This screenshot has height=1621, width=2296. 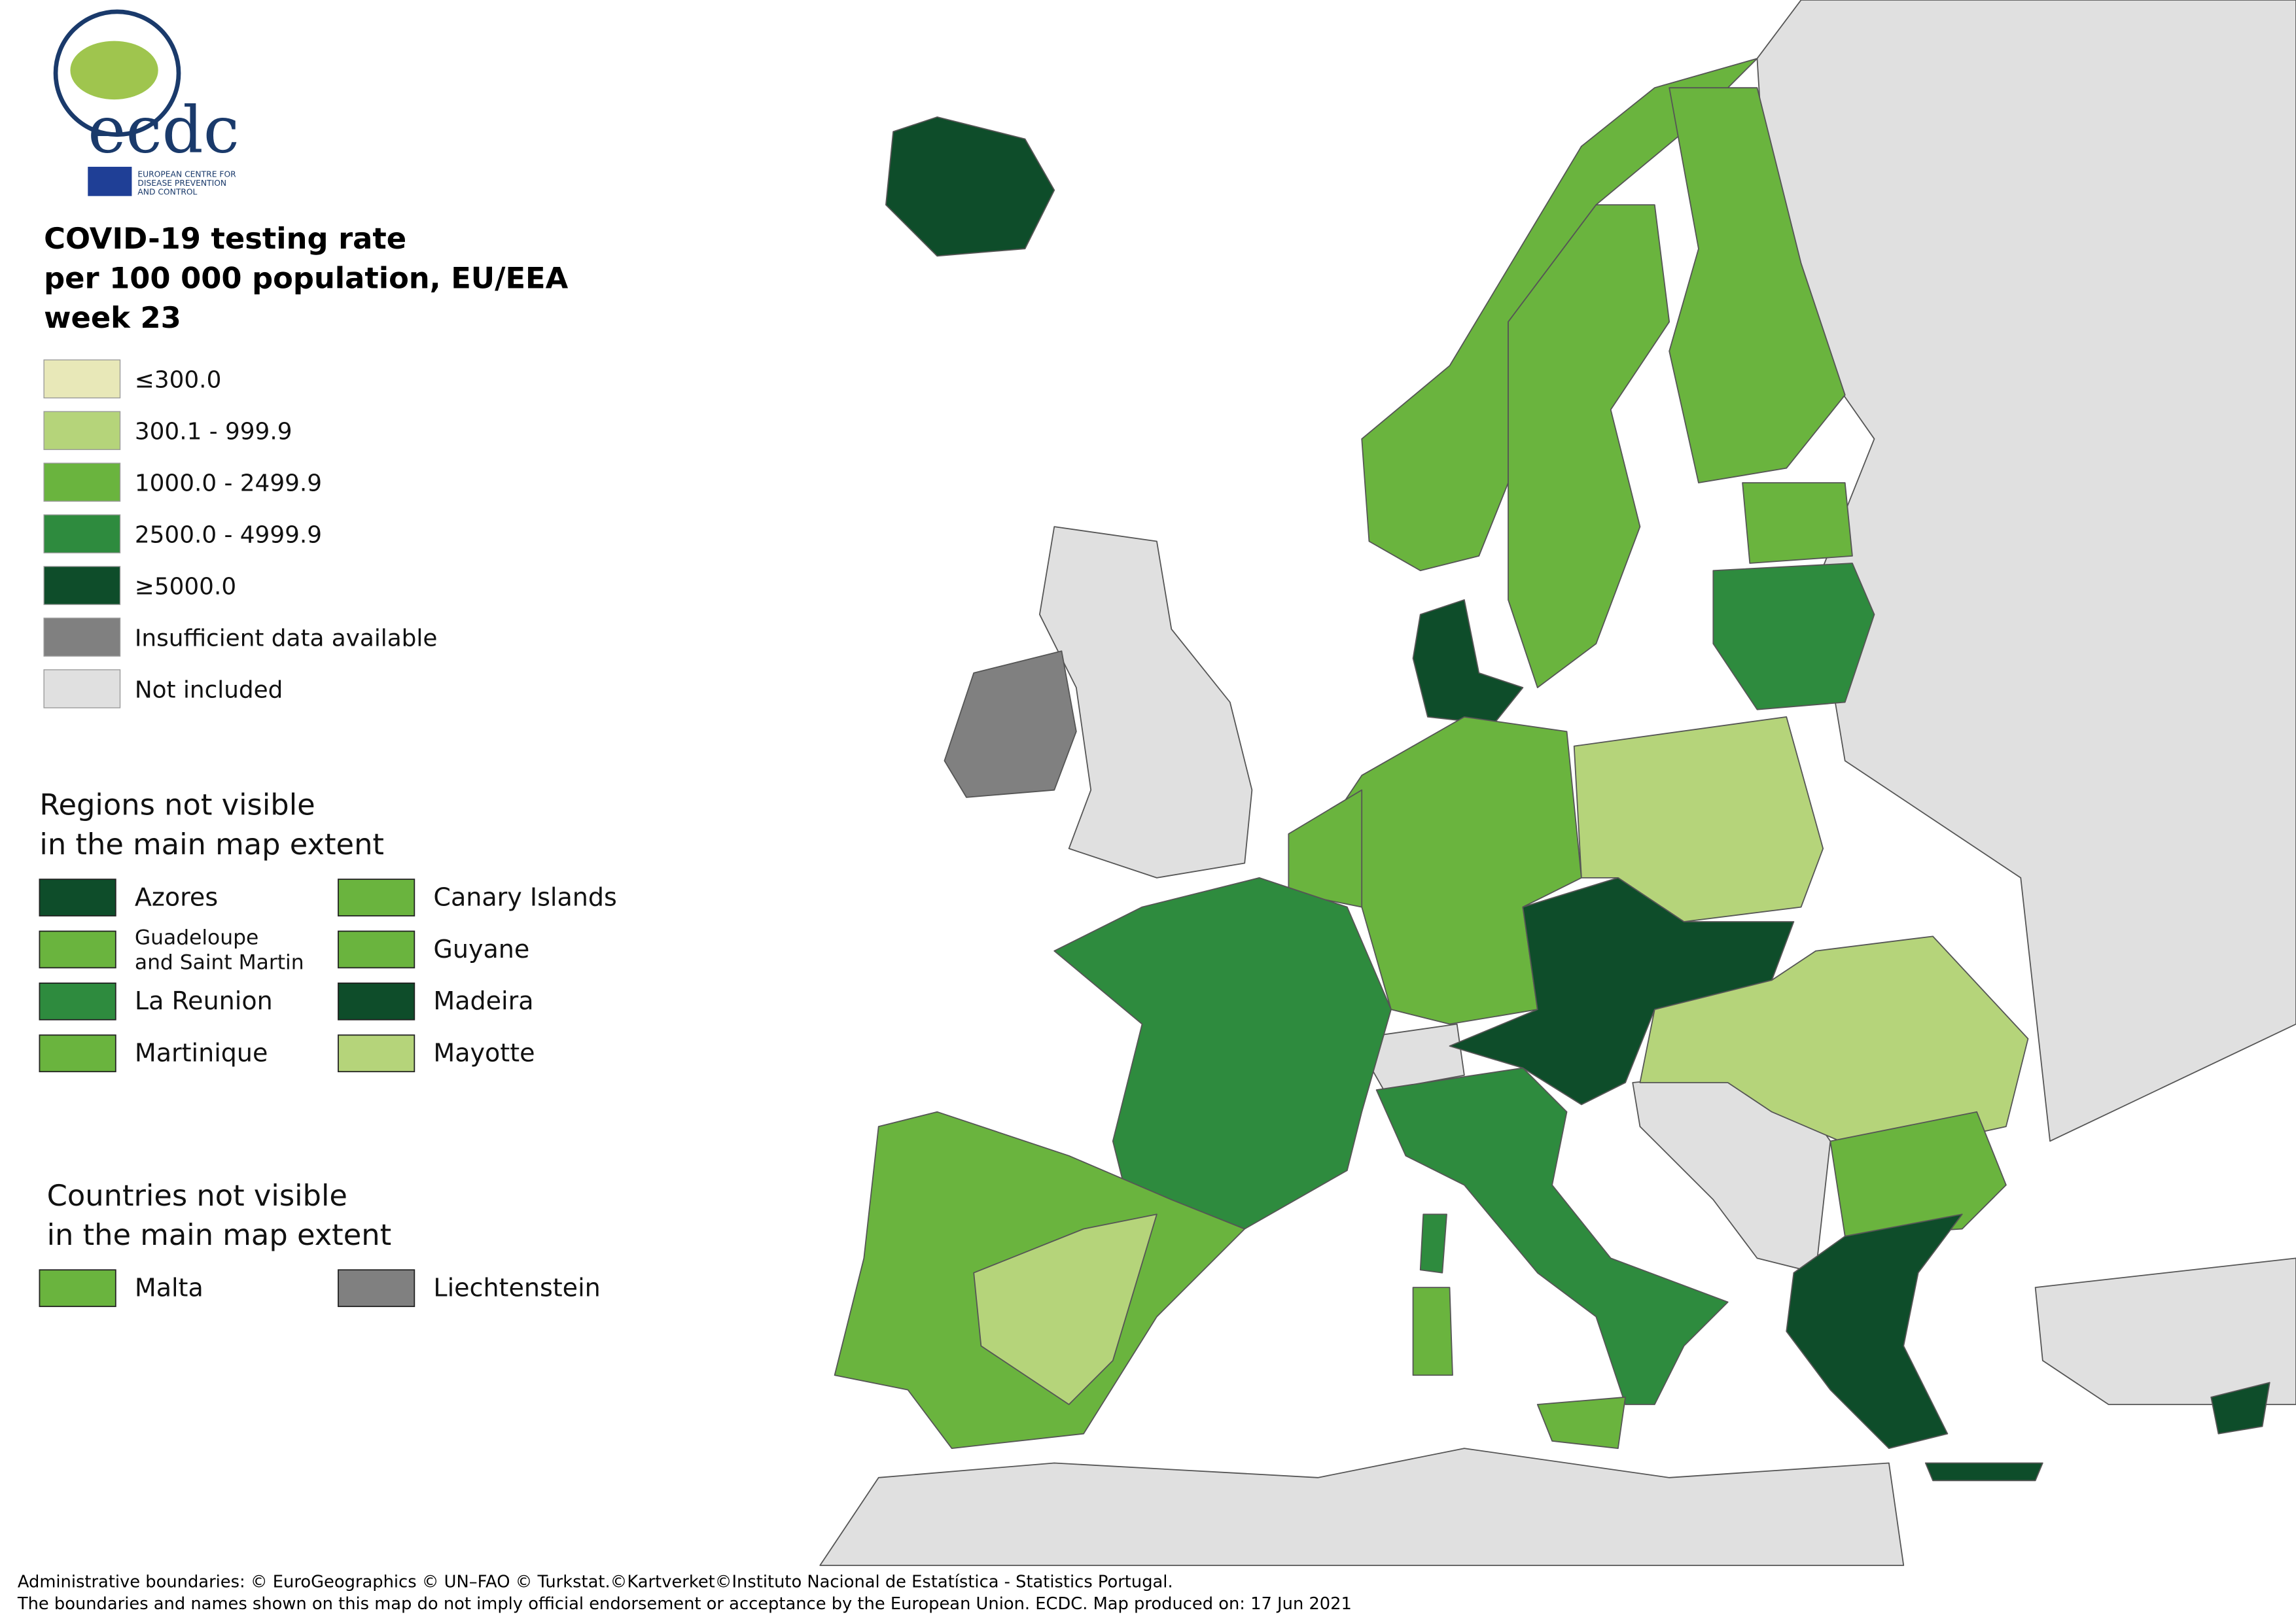 What do you see at coordinates (182, 183) in the screenshot?
I see `logo-subtitle: DISEASE PREVENTION` at bounding box center [182, 183].